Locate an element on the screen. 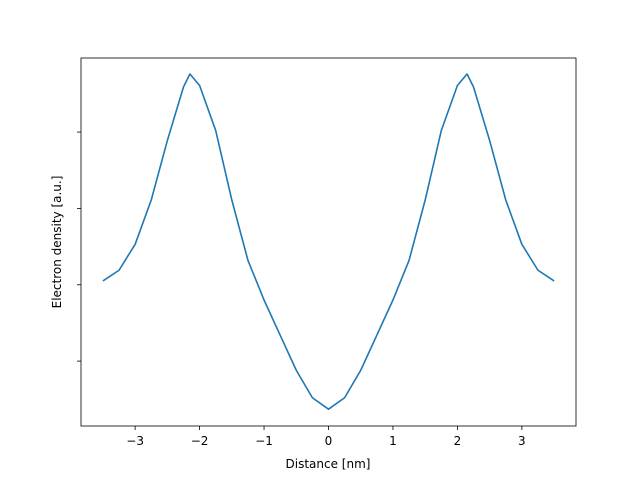 The width and height of the screenshot is (640, 480). x-tick-label: −3 is located at coordinates (135, 441).